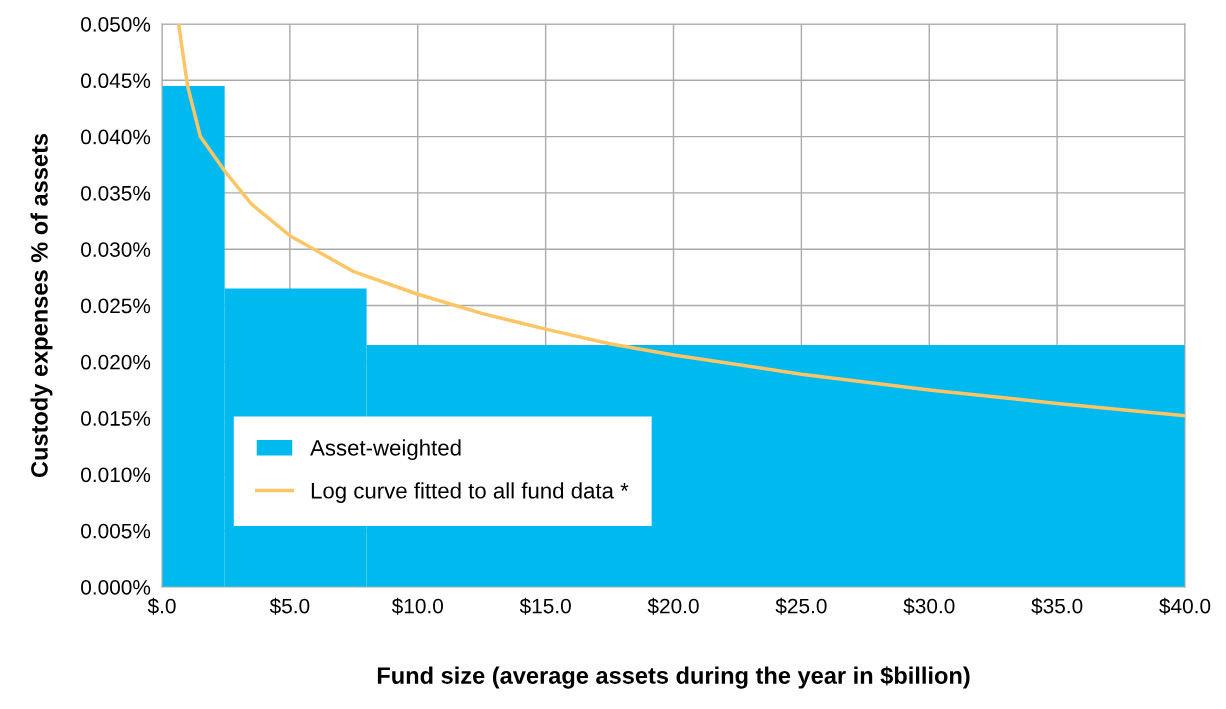  What do you see at coordinates (116, 587) in the screenshot?
I see `y-tick-label: 0.000%` at bounding box center [116, 587].